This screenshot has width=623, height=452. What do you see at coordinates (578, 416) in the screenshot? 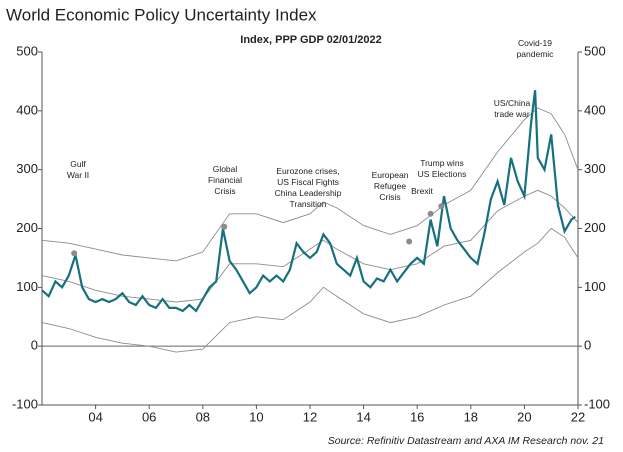
I see `x-tick-label: 22` at bounding box center [578, 416].